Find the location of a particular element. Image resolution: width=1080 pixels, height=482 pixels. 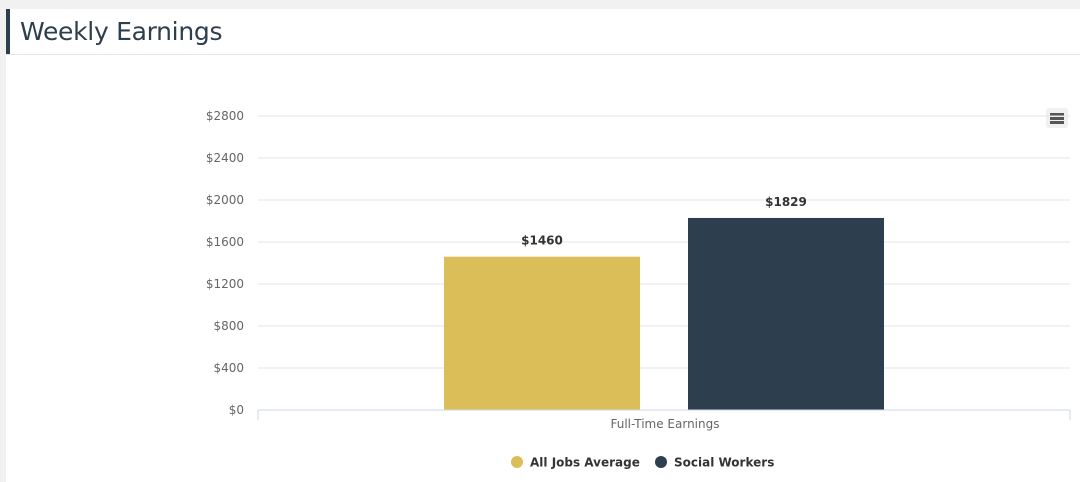

bar-all-jobs-average is located at coordinates (542, 333).